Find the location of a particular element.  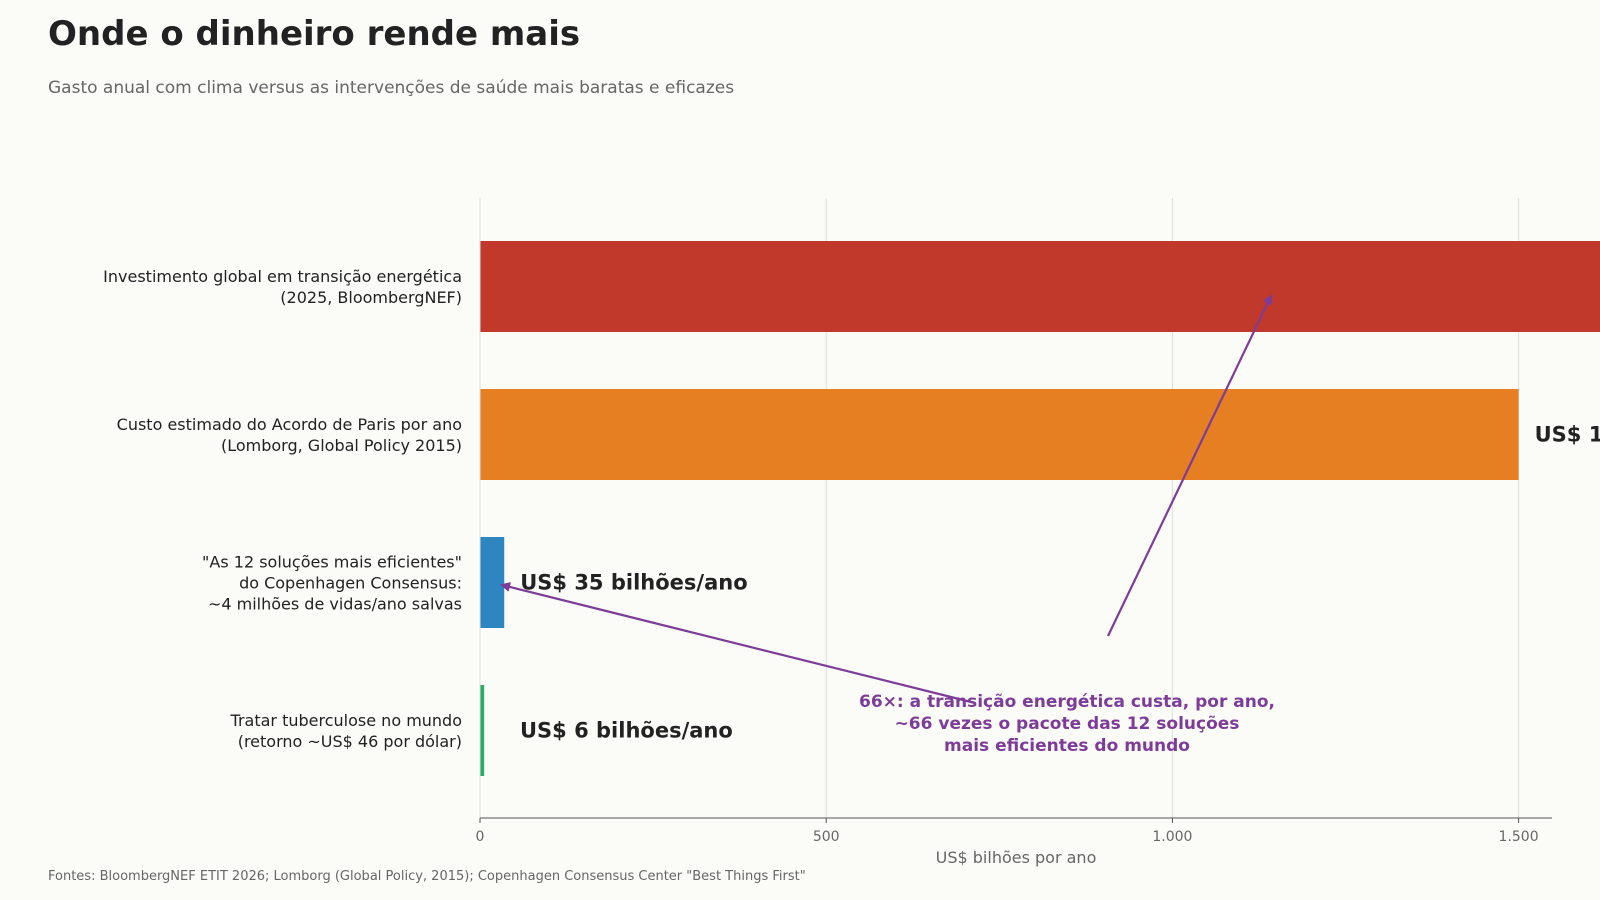

x-tick-label: 1.000 is located at coordinates (1172, 837).